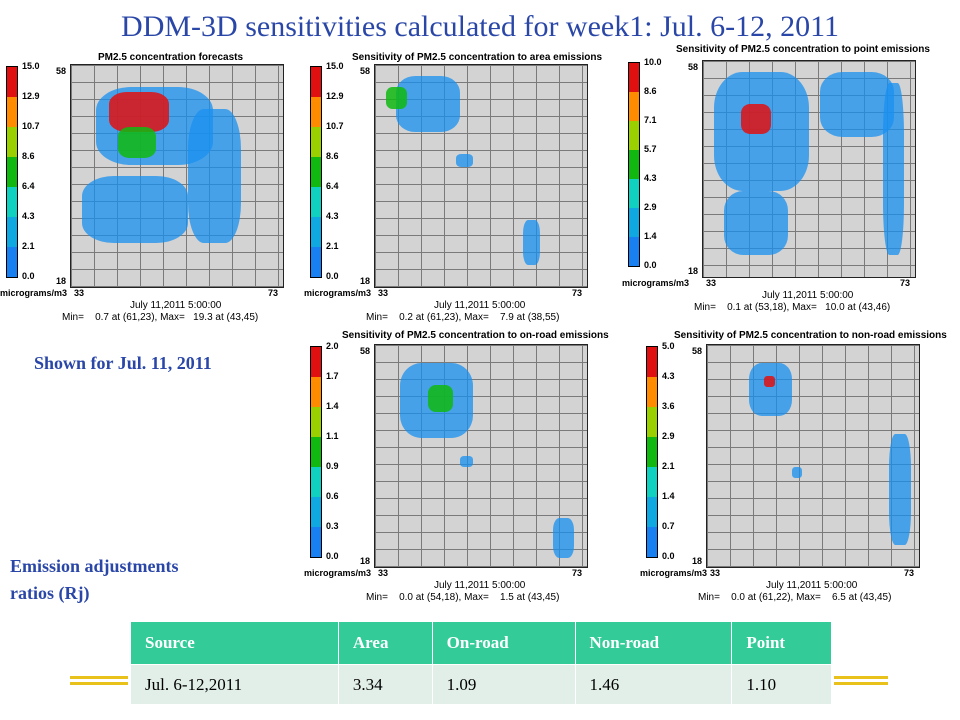 The width and height of the screenshot is (960, 720). What do you see at coordinates (653, 62) in the screenshot?
I see `legend-tick-label: 10.0` at bounding box center [653, 62].